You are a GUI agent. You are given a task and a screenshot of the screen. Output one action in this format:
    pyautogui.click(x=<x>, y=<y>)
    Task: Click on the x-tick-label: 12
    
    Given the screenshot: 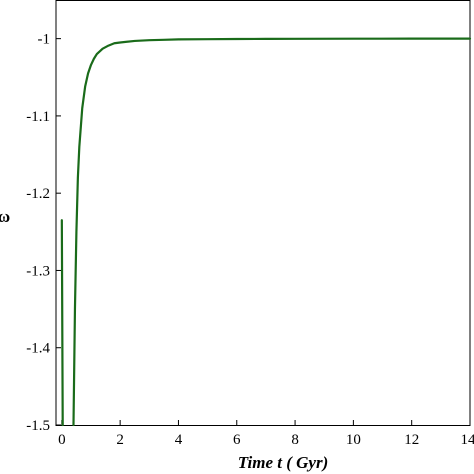 What is the action you would take?
    pyautogui.click(x=411, y=440)
    